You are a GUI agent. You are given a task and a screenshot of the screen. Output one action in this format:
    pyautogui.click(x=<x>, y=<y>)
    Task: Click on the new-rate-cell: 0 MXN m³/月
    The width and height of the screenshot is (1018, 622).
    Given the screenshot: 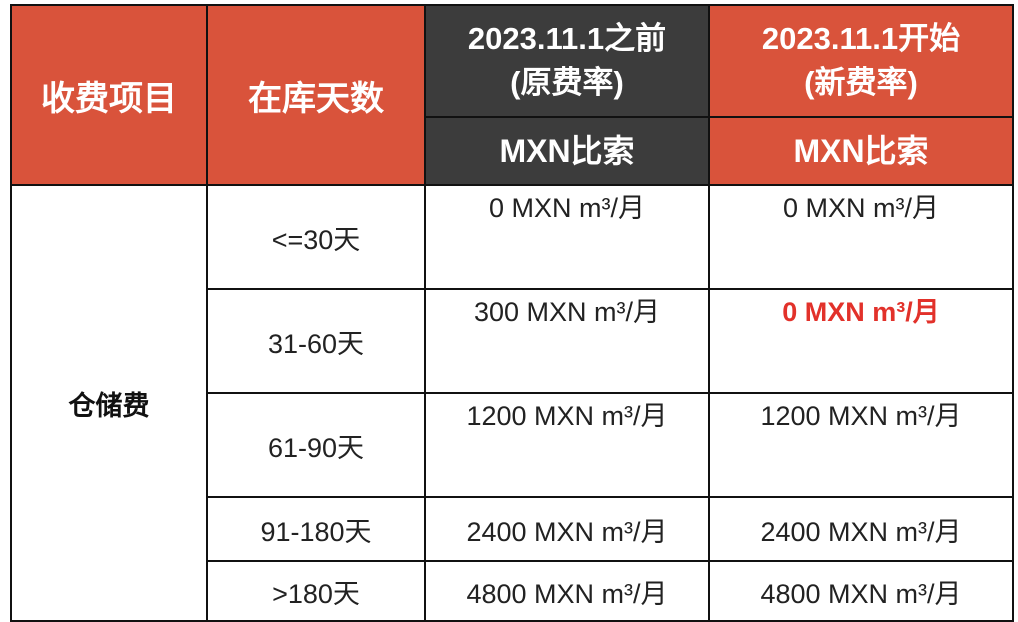 What is the action you would take?
    pyautogui.click(x=861, y=237)
    